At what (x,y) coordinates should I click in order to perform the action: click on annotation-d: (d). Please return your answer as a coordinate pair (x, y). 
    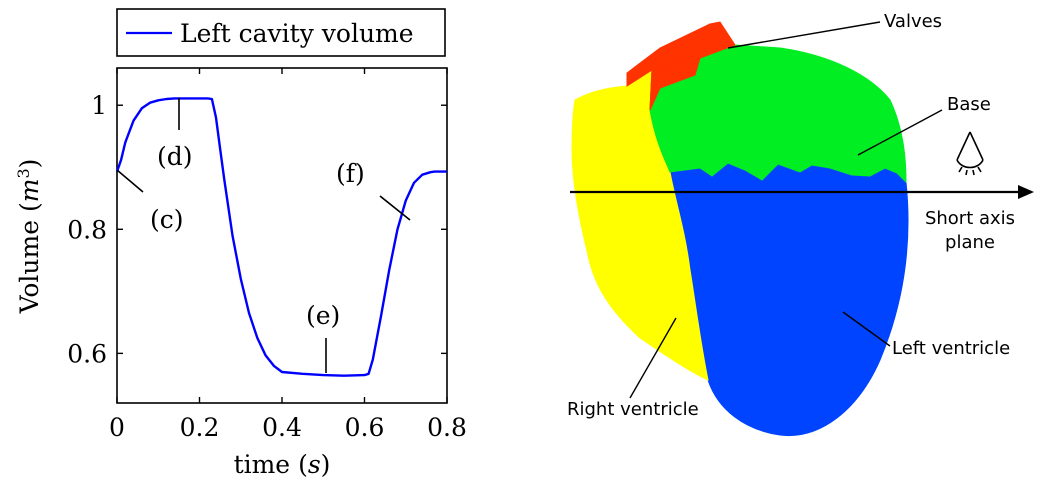
    Looking at the image, I should click on (175, 156).